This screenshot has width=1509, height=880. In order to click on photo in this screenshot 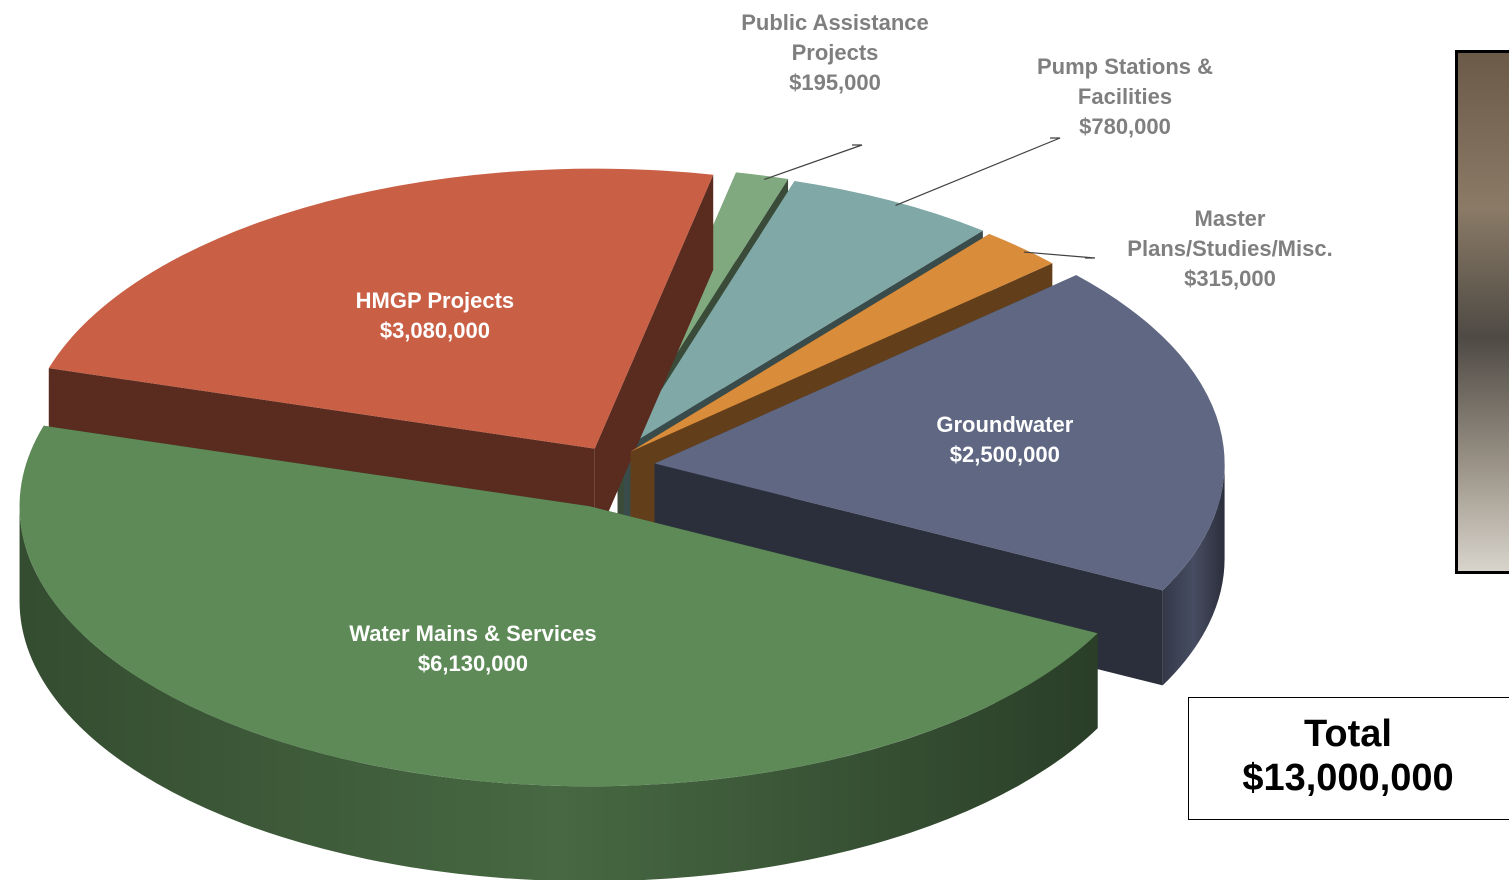, I will do `click(1482, 312)`.